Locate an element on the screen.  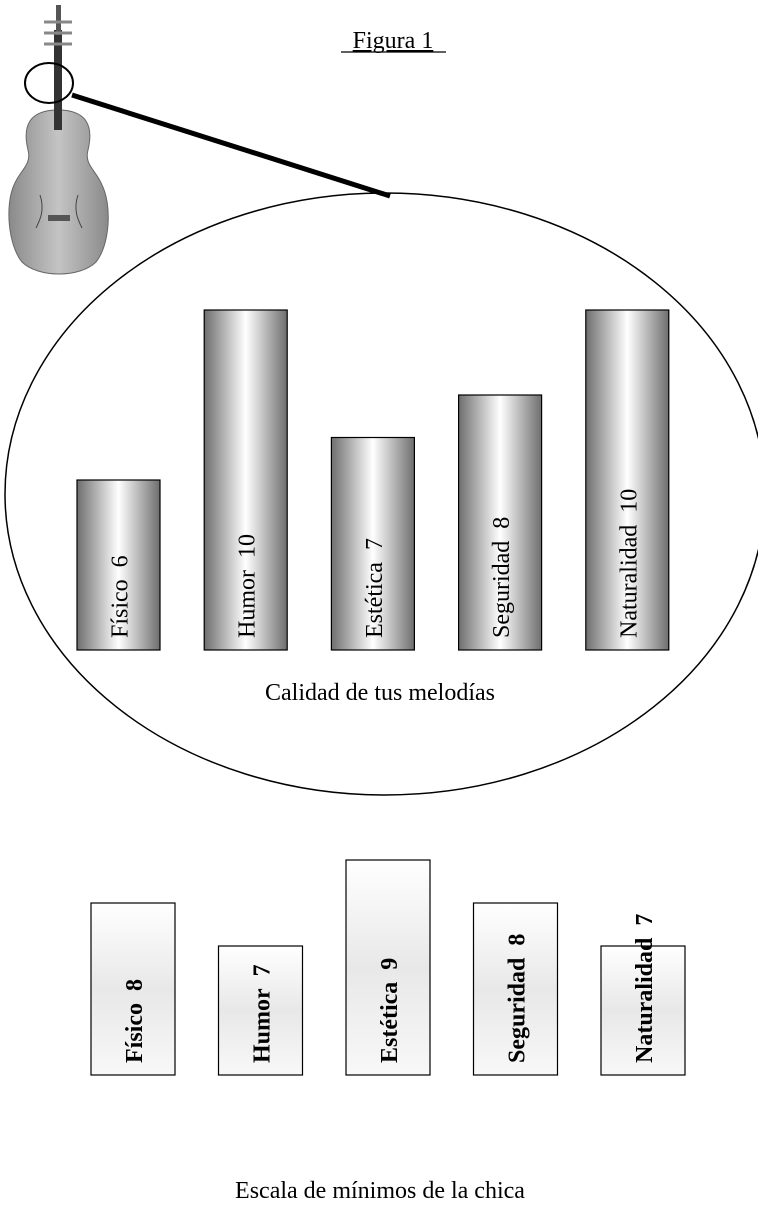
bar-label: Estética 9 is located at coordinates (390, 1010).